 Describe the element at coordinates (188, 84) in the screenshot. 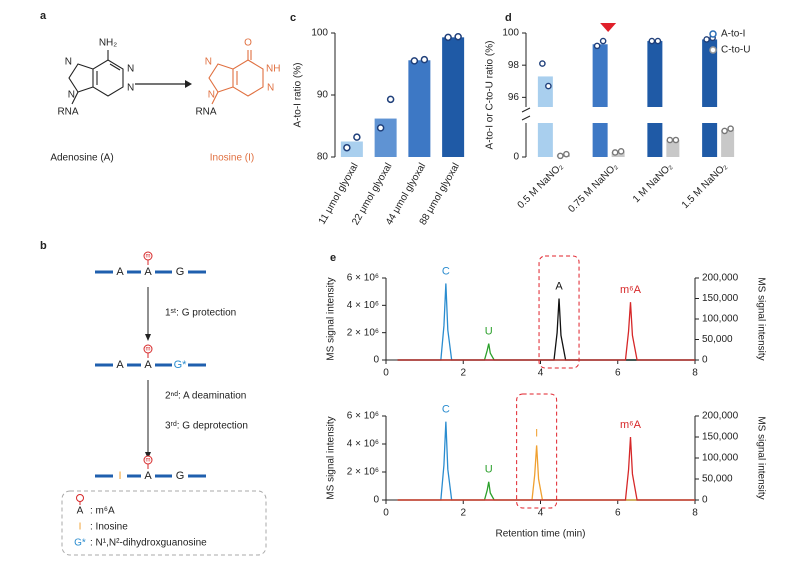

I see `arrow-head` at that location.